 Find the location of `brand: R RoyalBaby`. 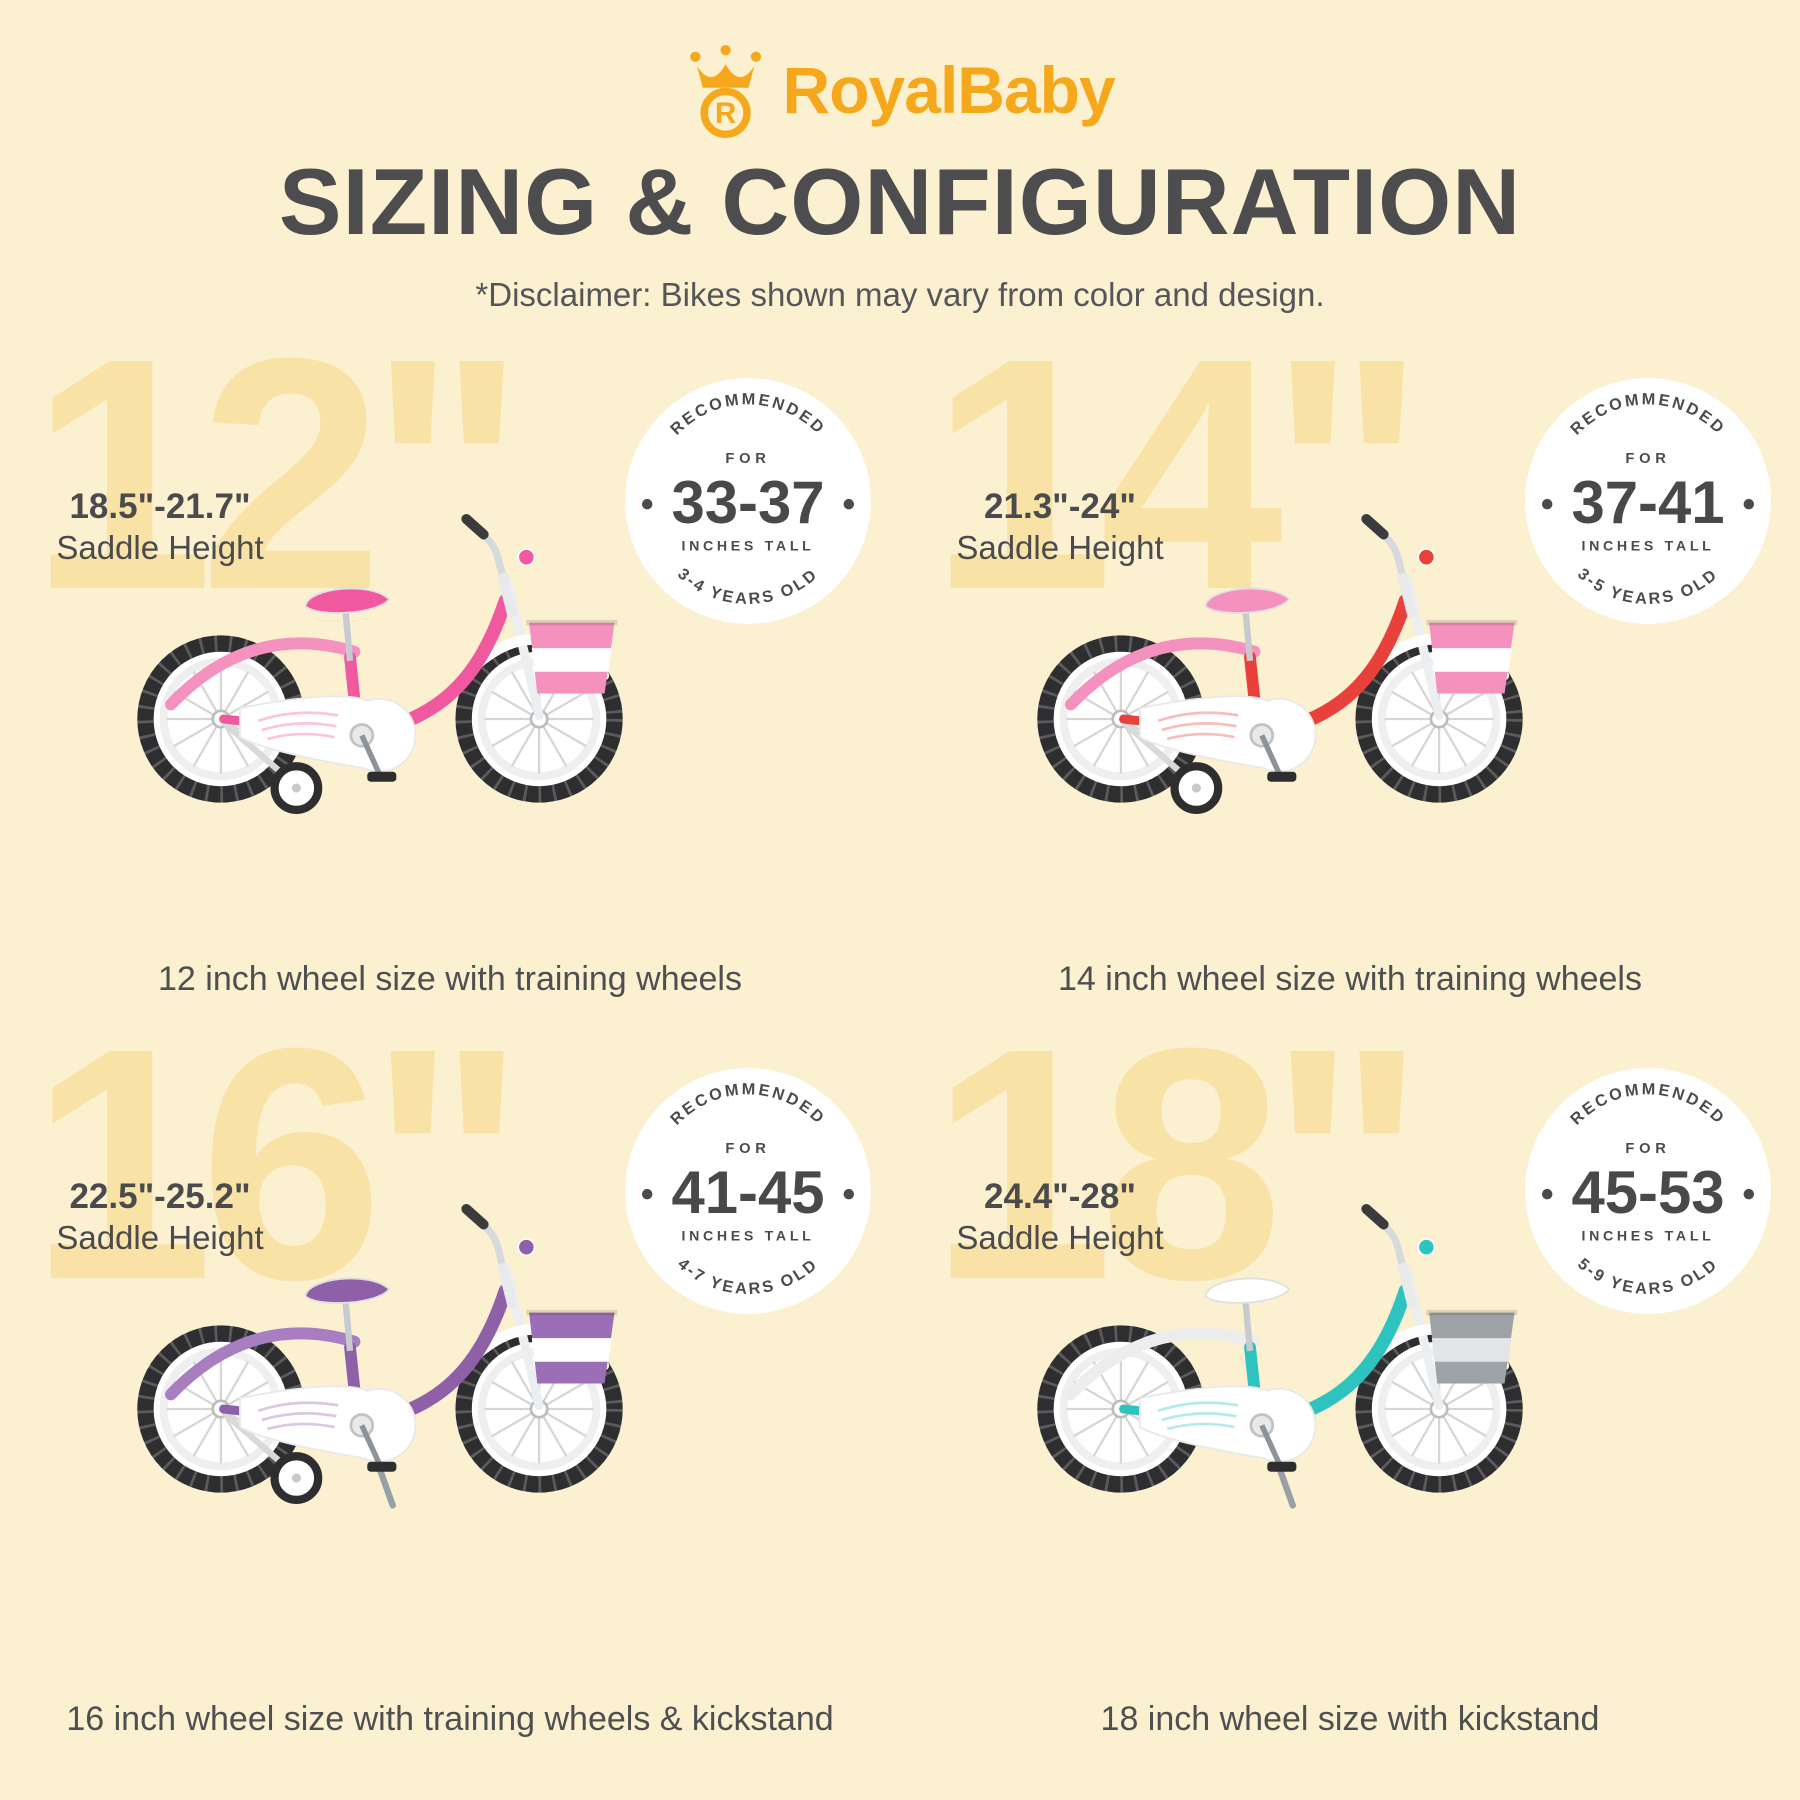

brand: R RoyalBaby is located at coordinates (900, 90).